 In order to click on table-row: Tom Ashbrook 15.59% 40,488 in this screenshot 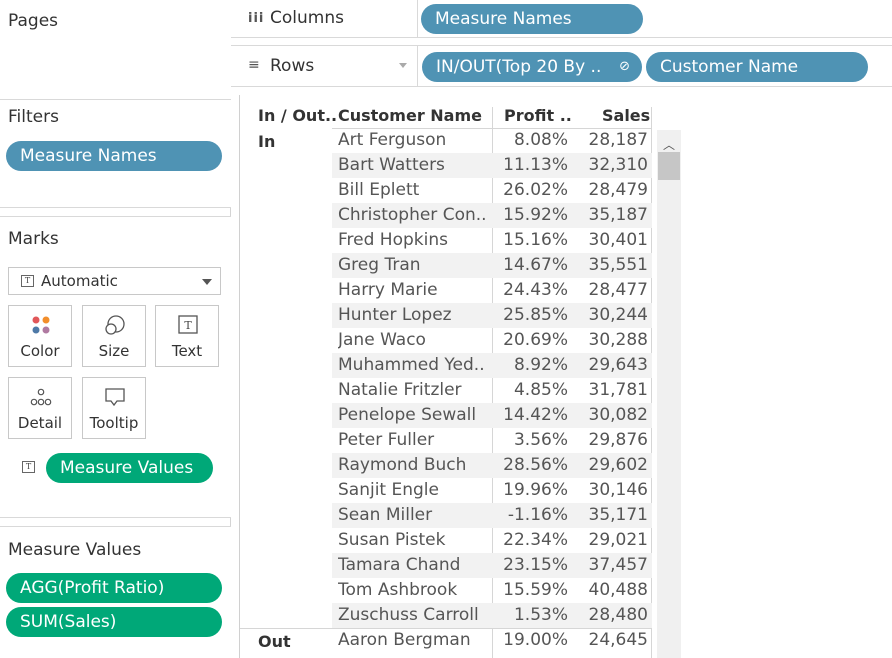, I will do `click(460, 590)`.